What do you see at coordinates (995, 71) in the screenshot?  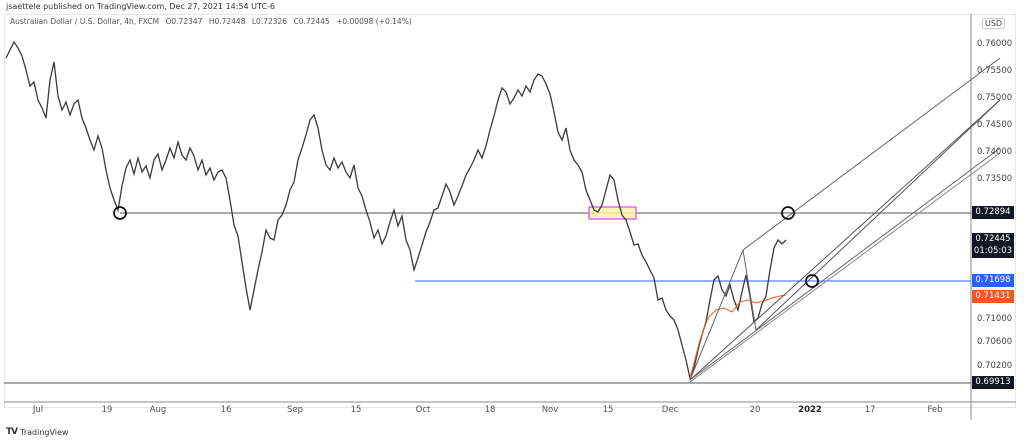 I see `price-tick: 0.75500` at bounding box center [995, 71].